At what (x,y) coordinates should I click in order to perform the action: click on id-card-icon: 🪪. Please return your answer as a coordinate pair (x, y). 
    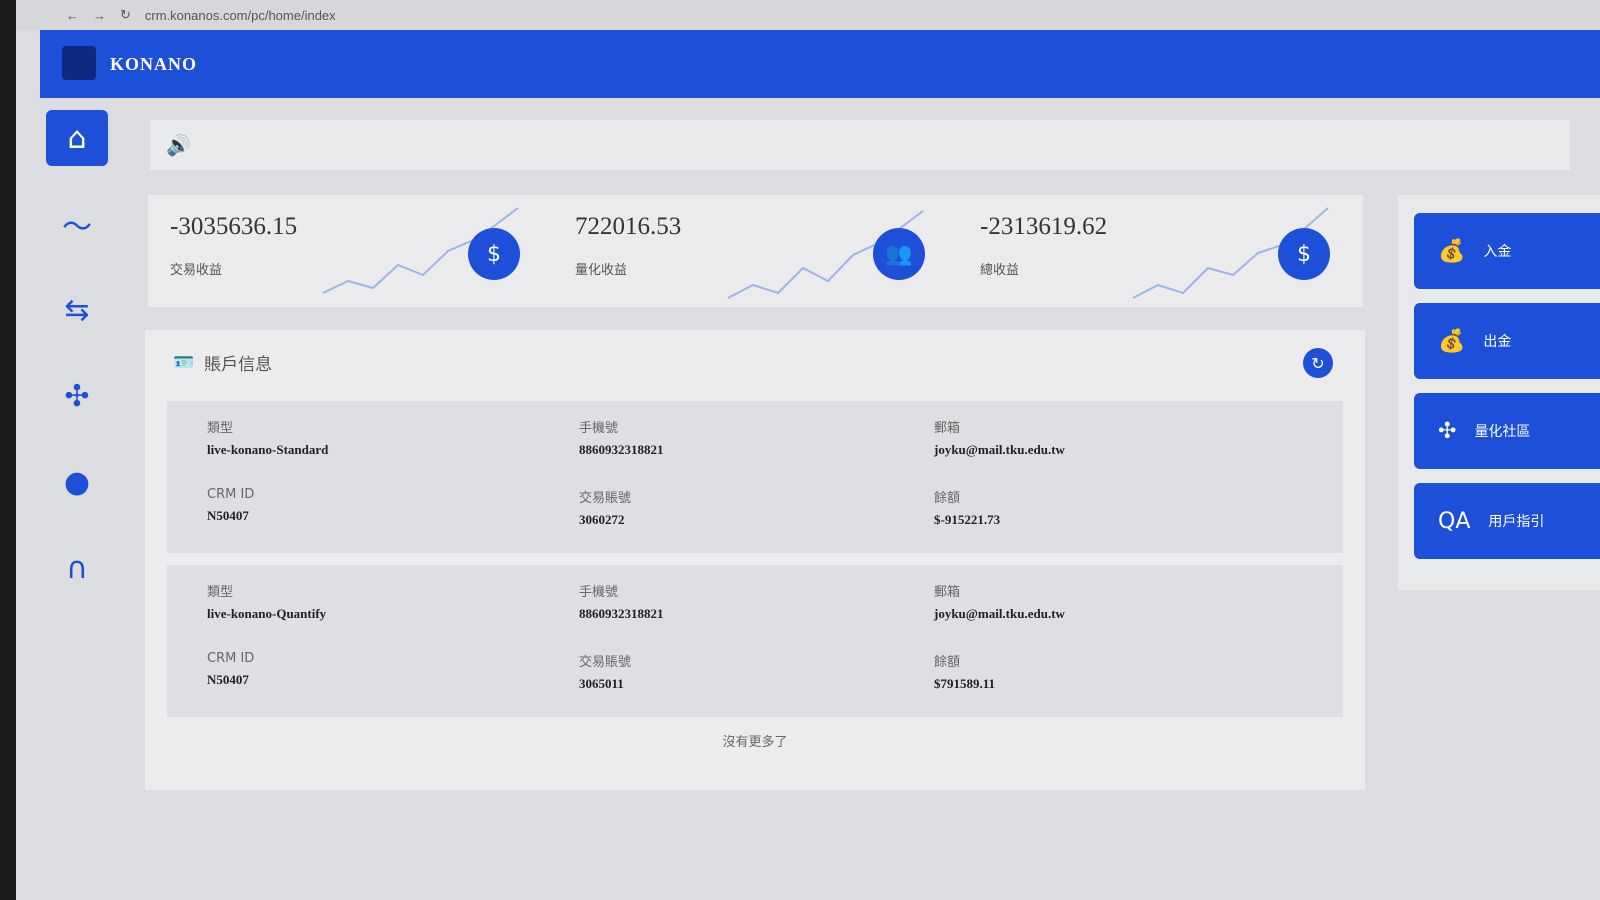
    Looking at the image, I should click on (184, 362).